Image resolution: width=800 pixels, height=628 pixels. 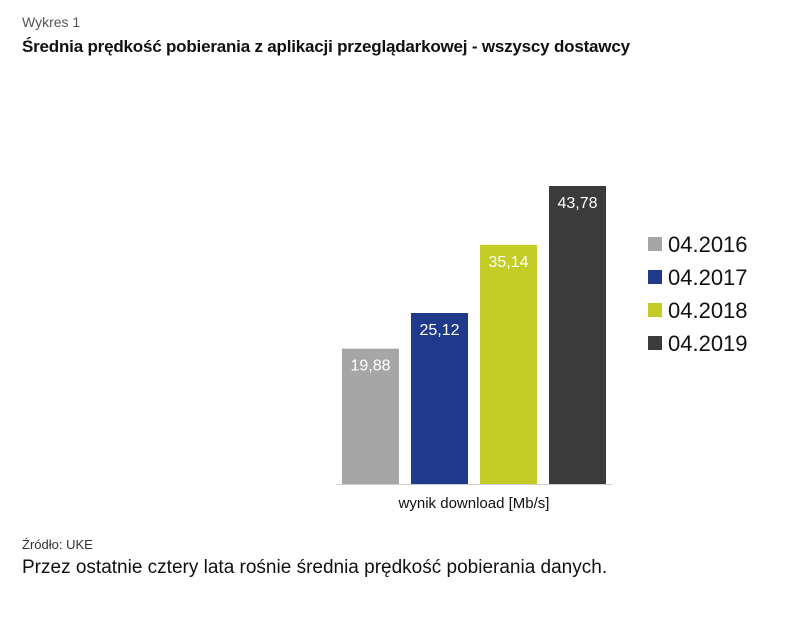 I want to click on figure-label: Wykres 1, so click(x=51, y=22).